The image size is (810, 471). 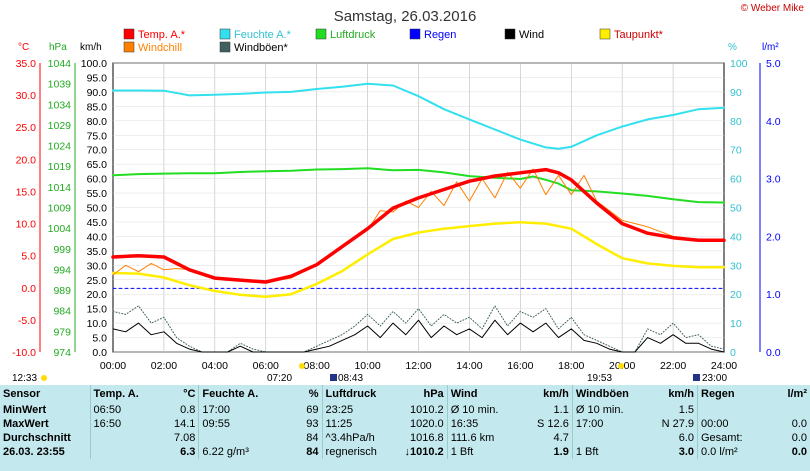 What do you see at coordinates (99, 339) in the screenshot?
I see `wind-tick-label: 5.0` at bounding box center [99, 339].